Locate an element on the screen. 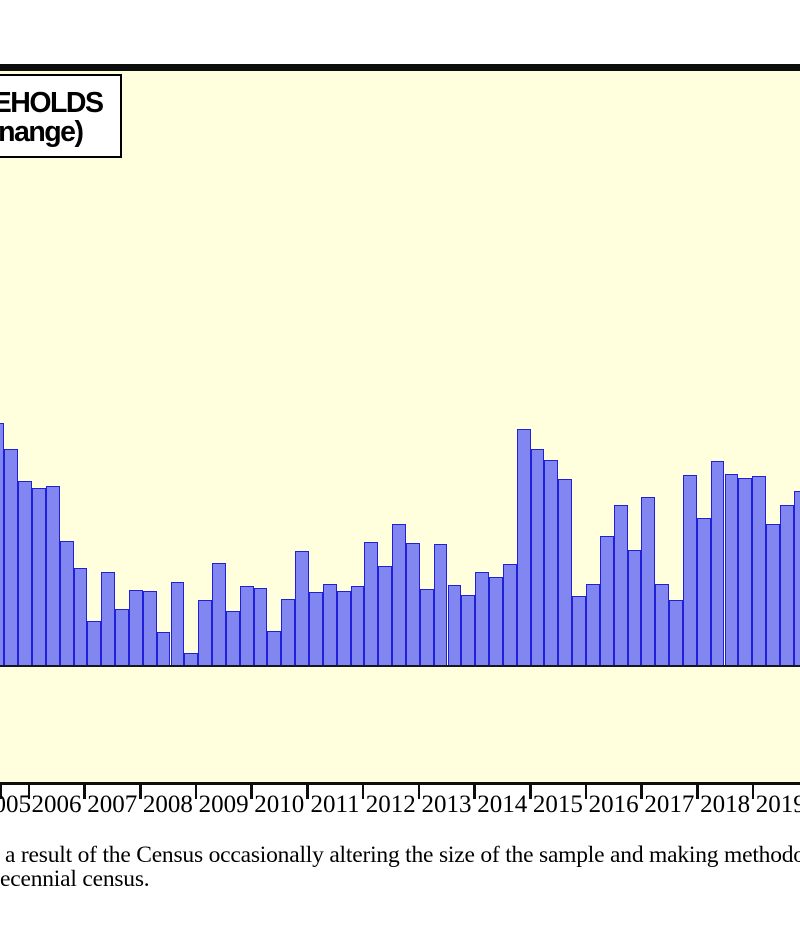  chart-title-line1: EHOLDS is located at coordinates (52, 102).